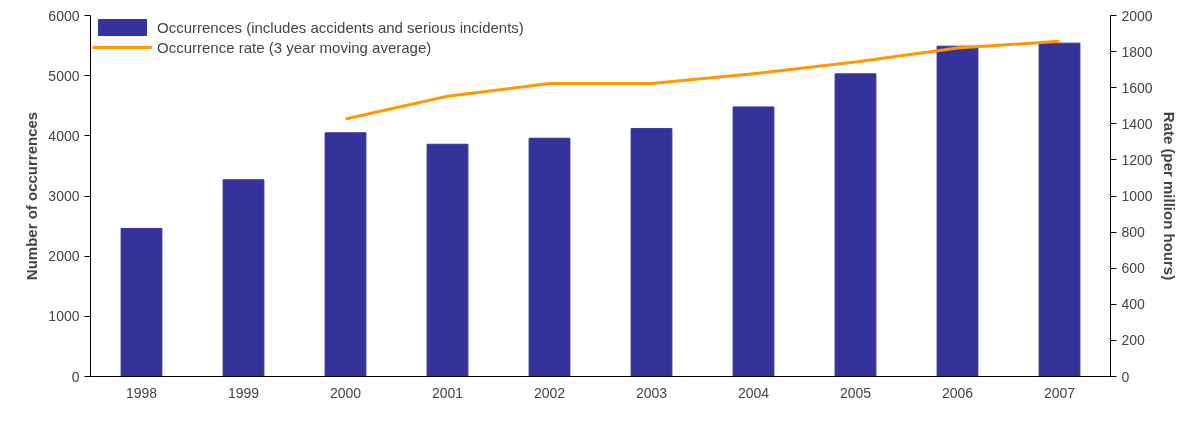  Describe the element at coordinates (64, 75) in the screenshot. I see `y-tick-label: 5000` at that location.